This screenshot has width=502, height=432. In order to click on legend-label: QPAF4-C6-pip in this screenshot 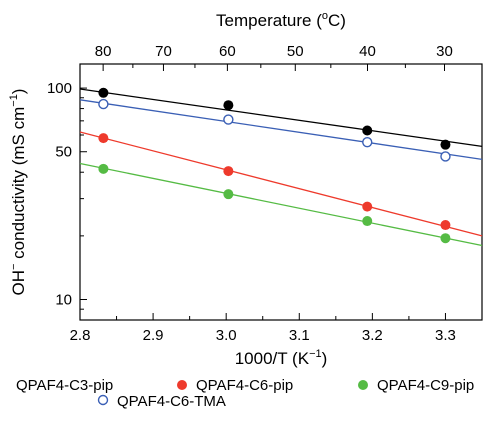, I will do `click(244, 385)`.